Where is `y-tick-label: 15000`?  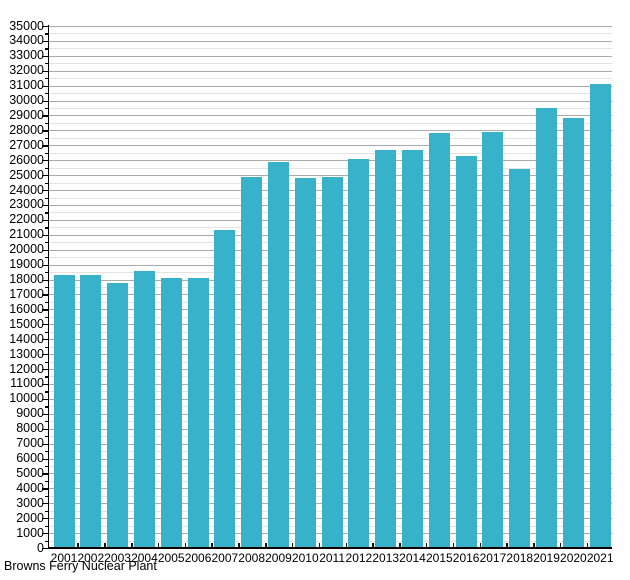 y-tick-label: 15000 is located at coordinates (26, 323).